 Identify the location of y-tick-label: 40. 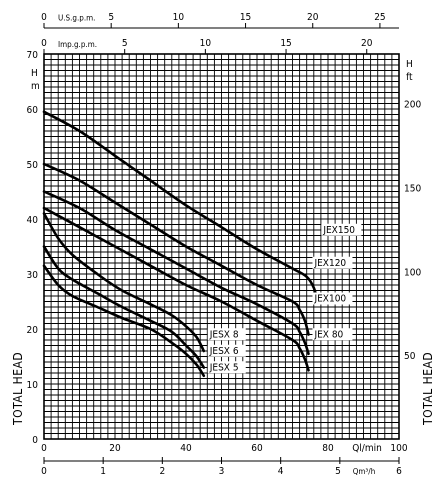
(33, 220).